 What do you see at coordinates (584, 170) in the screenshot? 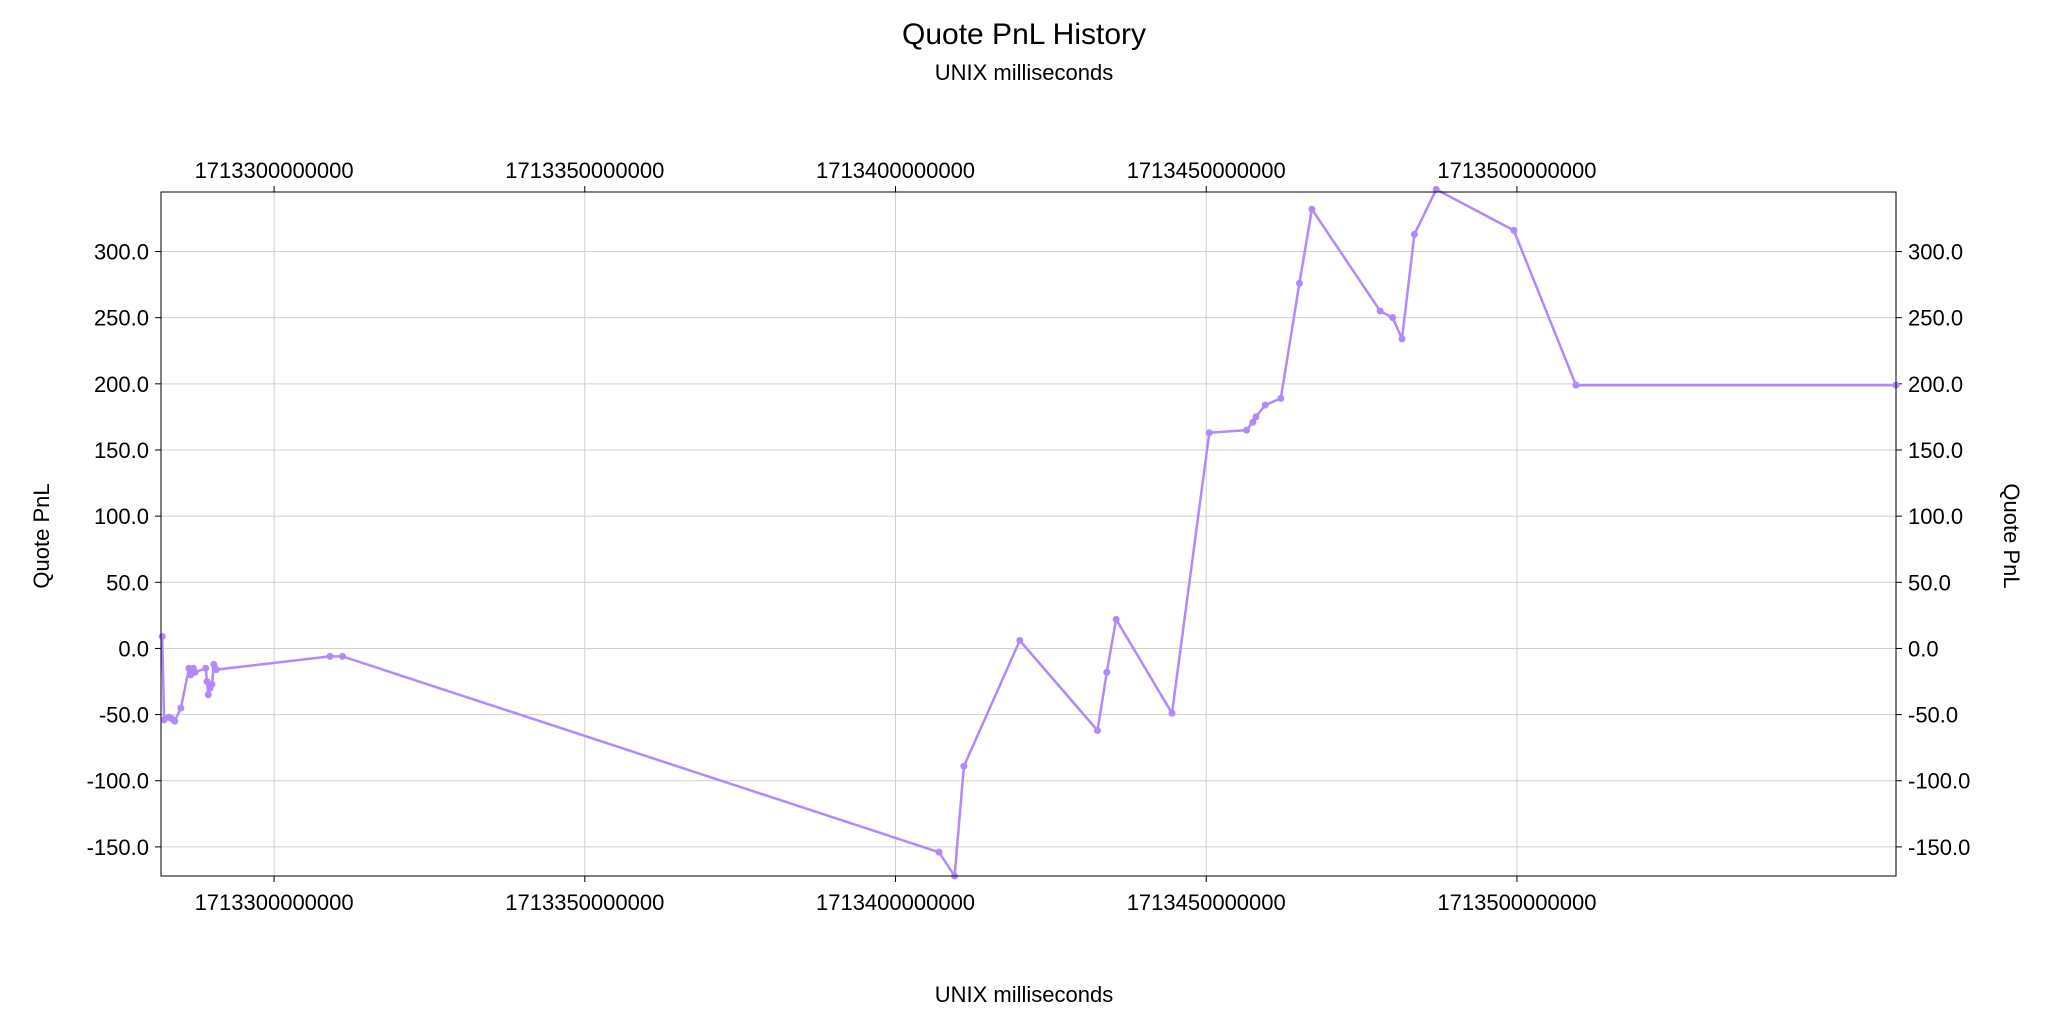
I see `x-tick-label-top: 1713350000000` at bounding box center [584, 170].